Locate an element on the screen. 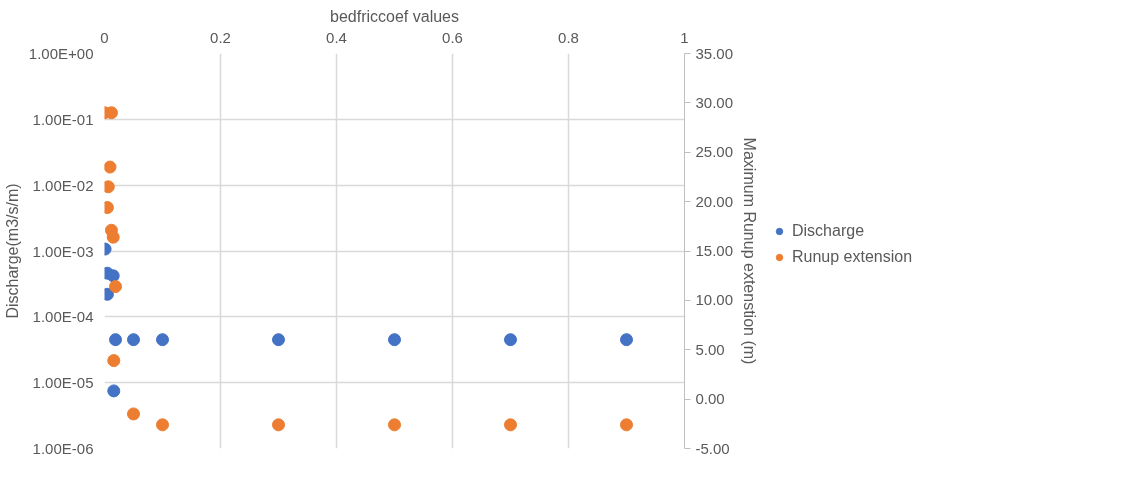  y2-tick-label: 15.00 is located at coordinates (714, 250).